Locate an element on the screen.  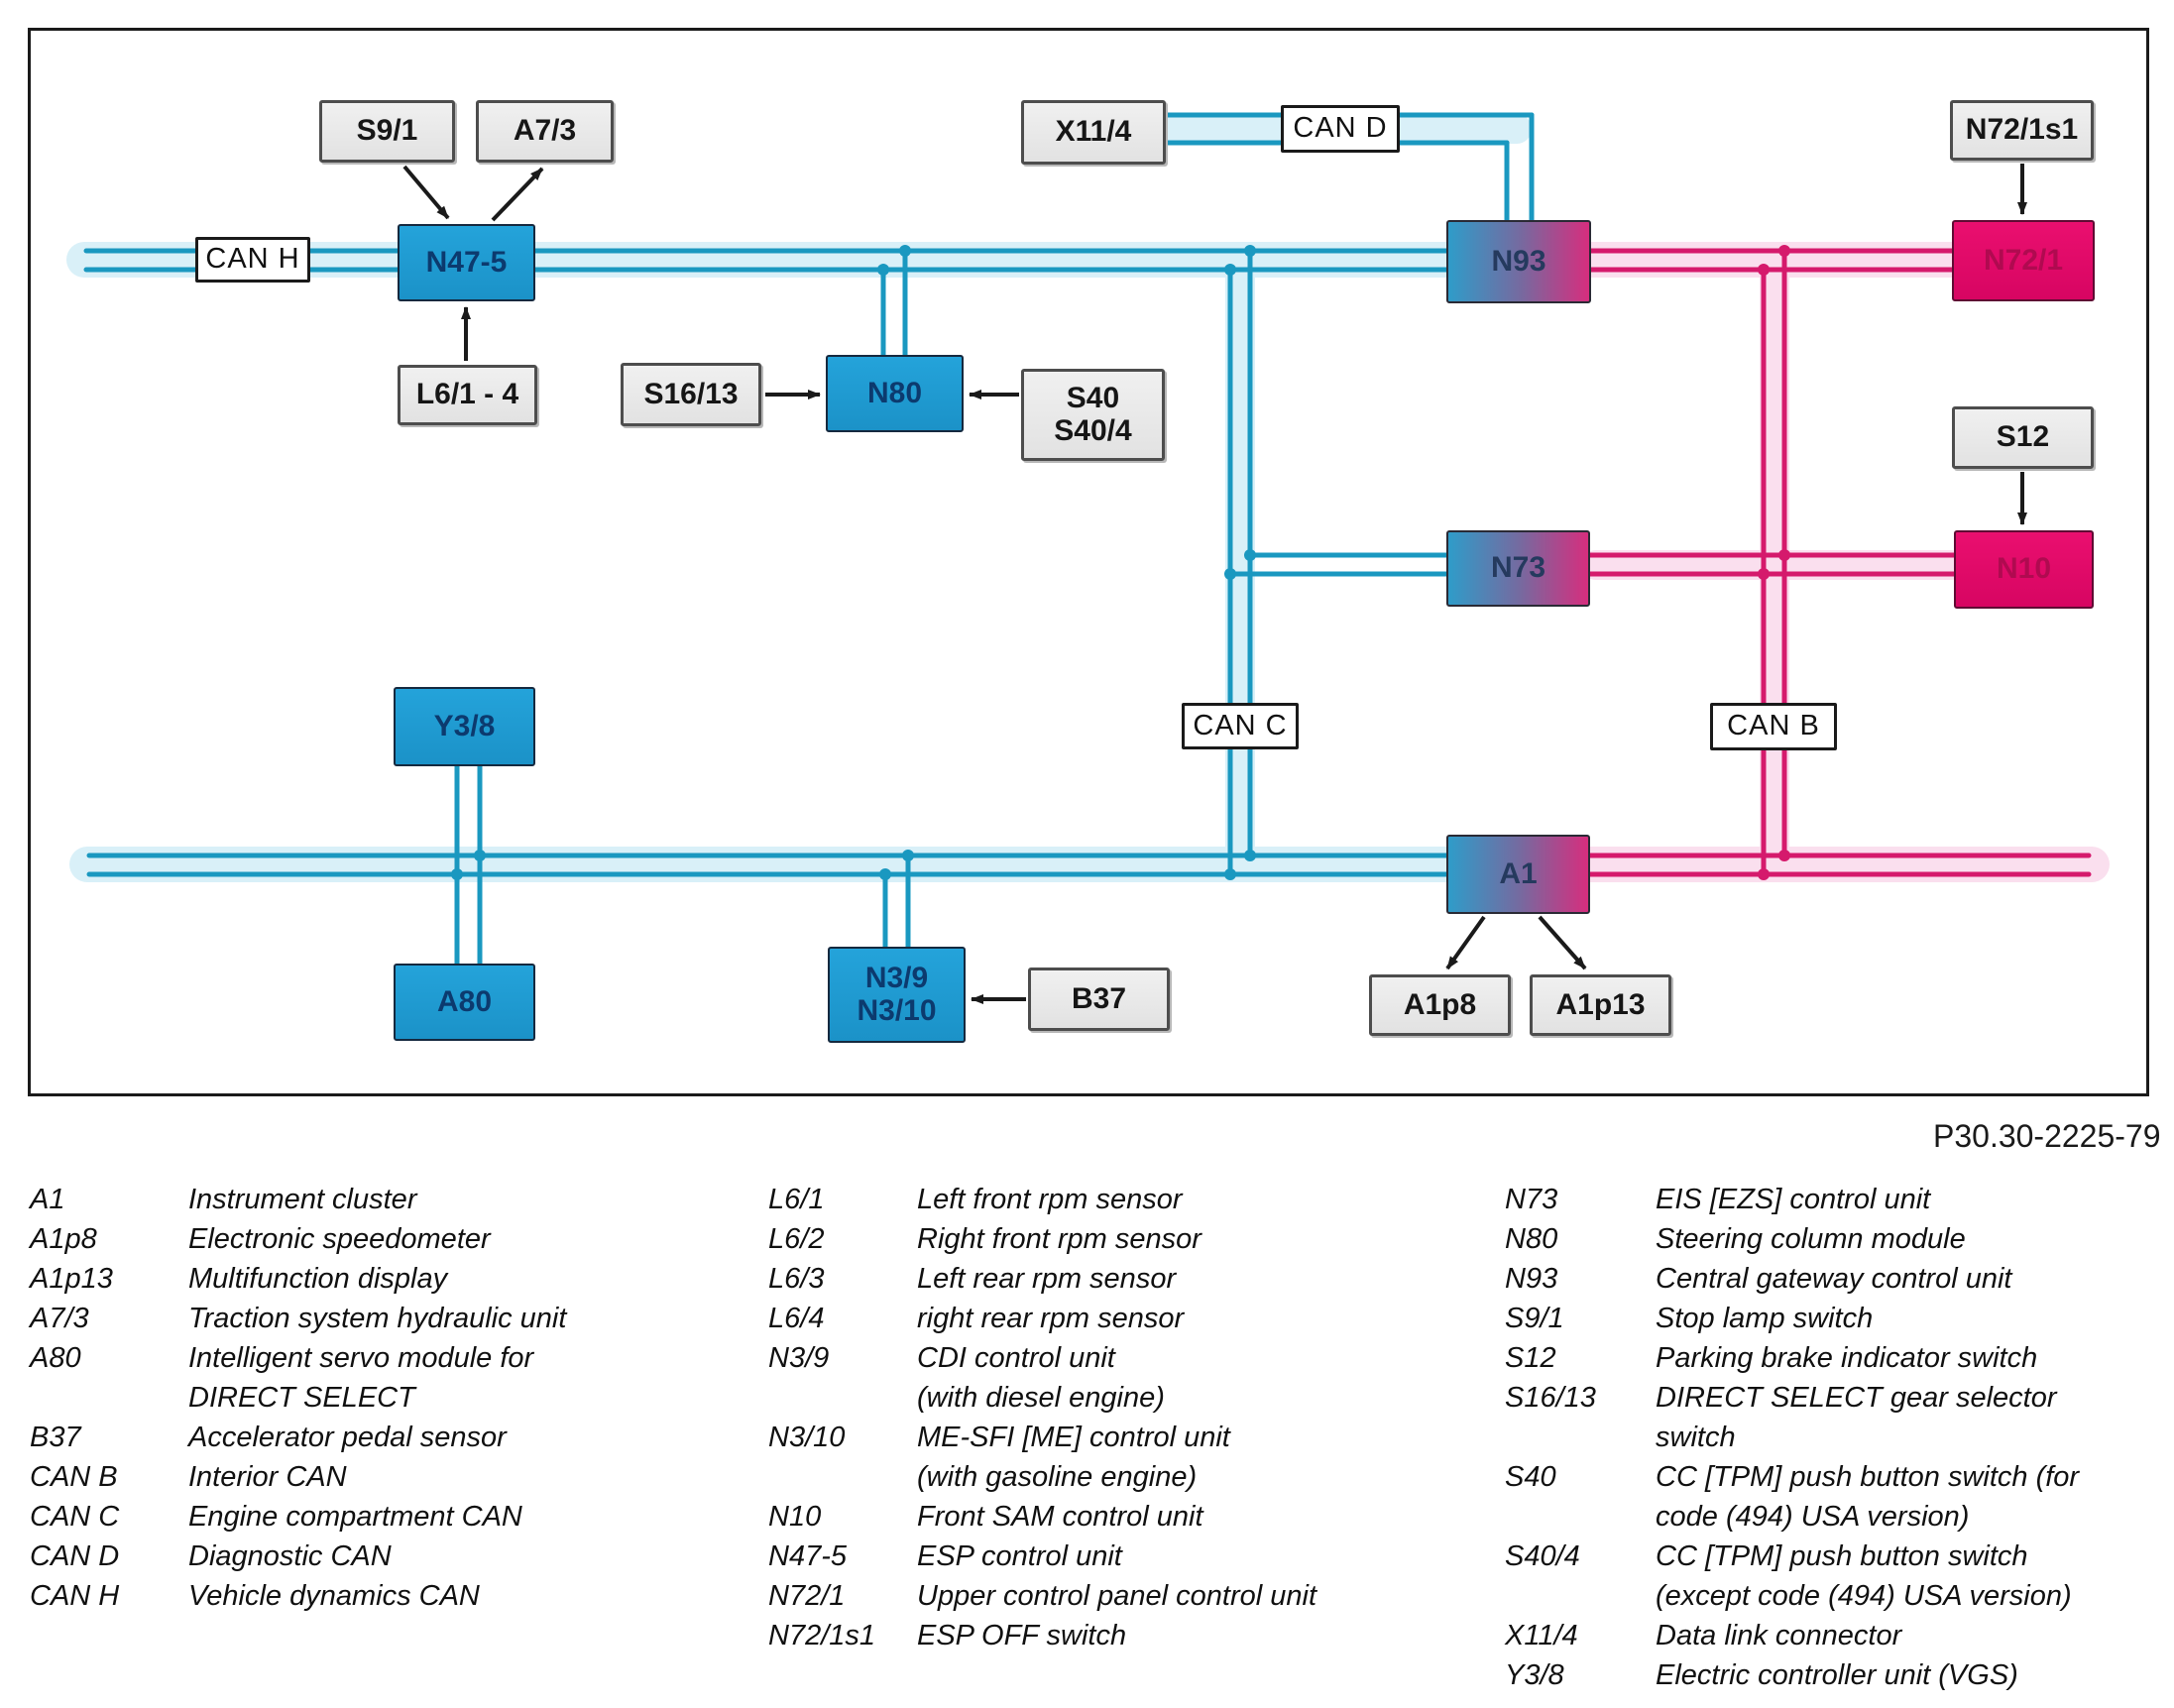
node-text: A1p13 is located at coordinates (1600, 1004).